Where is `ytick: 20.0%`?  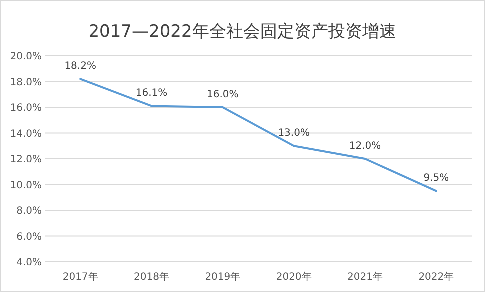 ytick: 20.0% is located at coordinates (26, 57).